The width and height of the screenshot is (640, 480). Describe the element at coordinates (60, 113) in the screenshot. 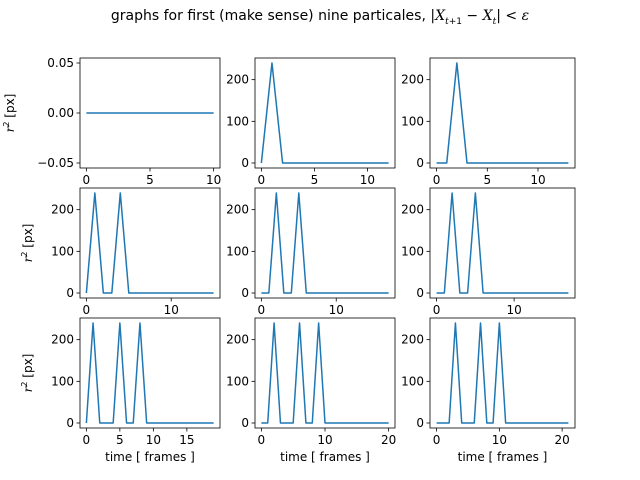

I see `y-tick-label: 0.00` at that location.